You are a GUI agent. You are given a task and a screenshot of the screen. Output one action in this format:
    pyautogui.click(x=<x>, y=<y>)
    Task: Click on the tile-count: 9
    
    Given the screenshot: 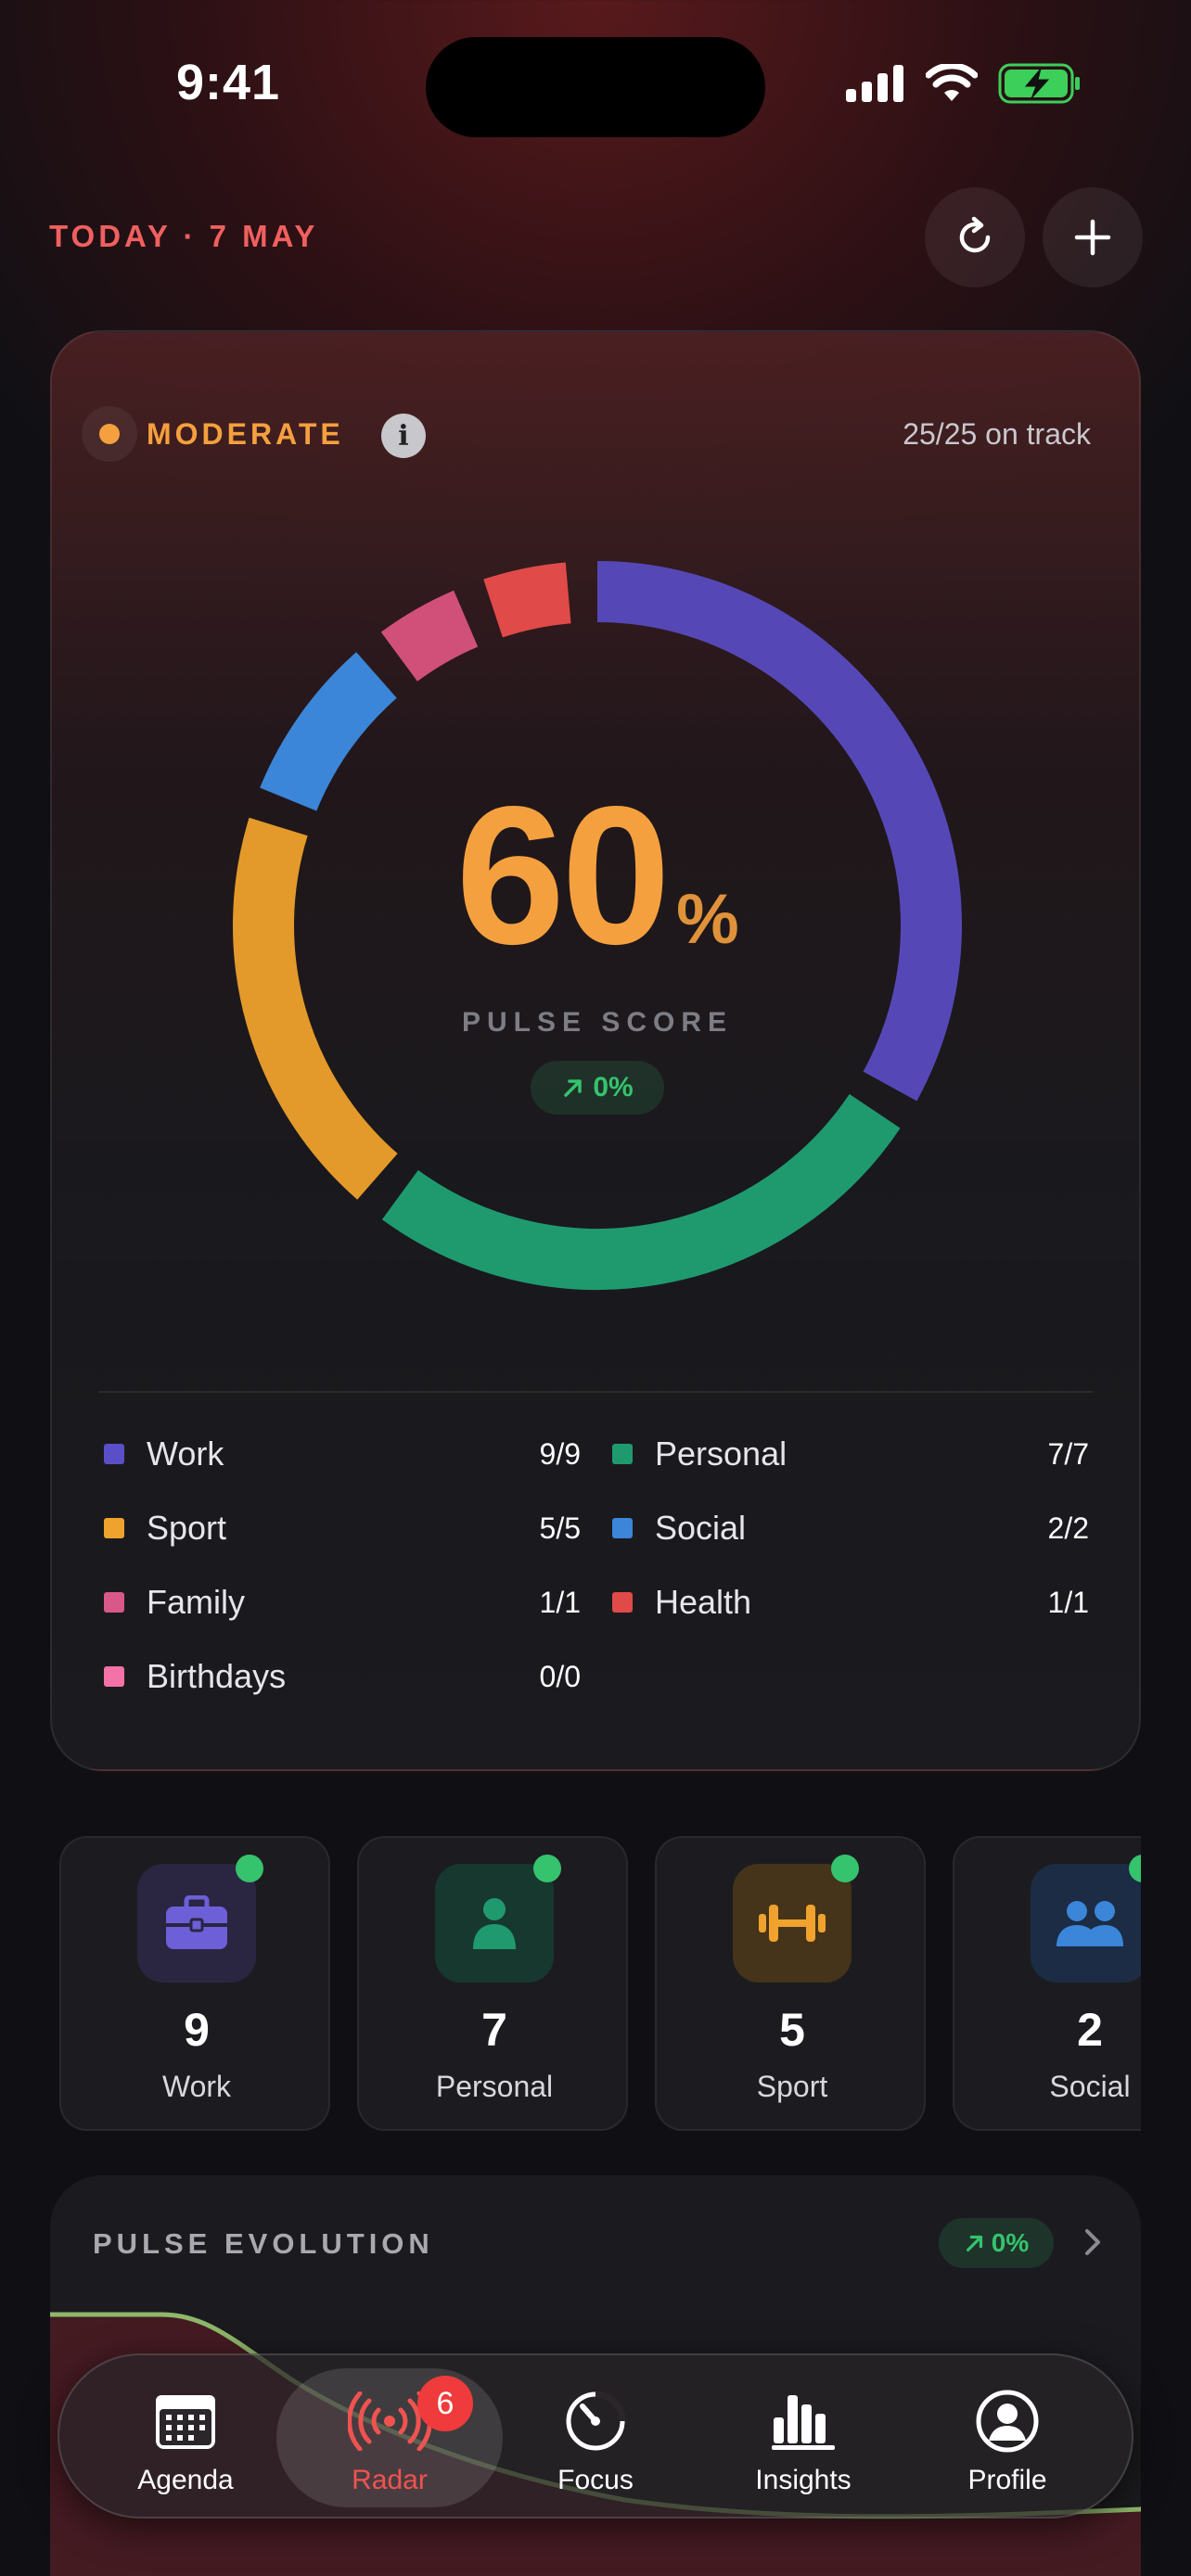 What is the action you would take?
    pyautogui.click(x=197, y=2030)
    